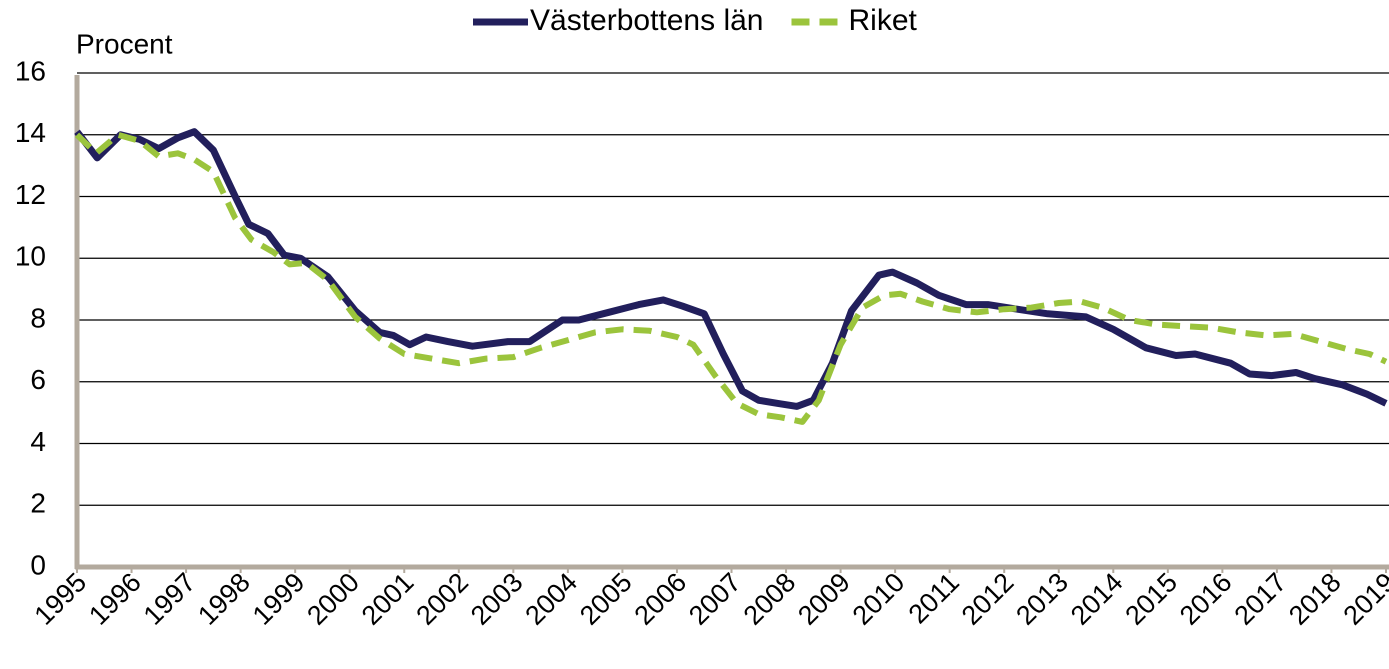 The height and width of the screenshot is (669, 1389). I want to click on x-tick-label: 2002, so click(442, 599).